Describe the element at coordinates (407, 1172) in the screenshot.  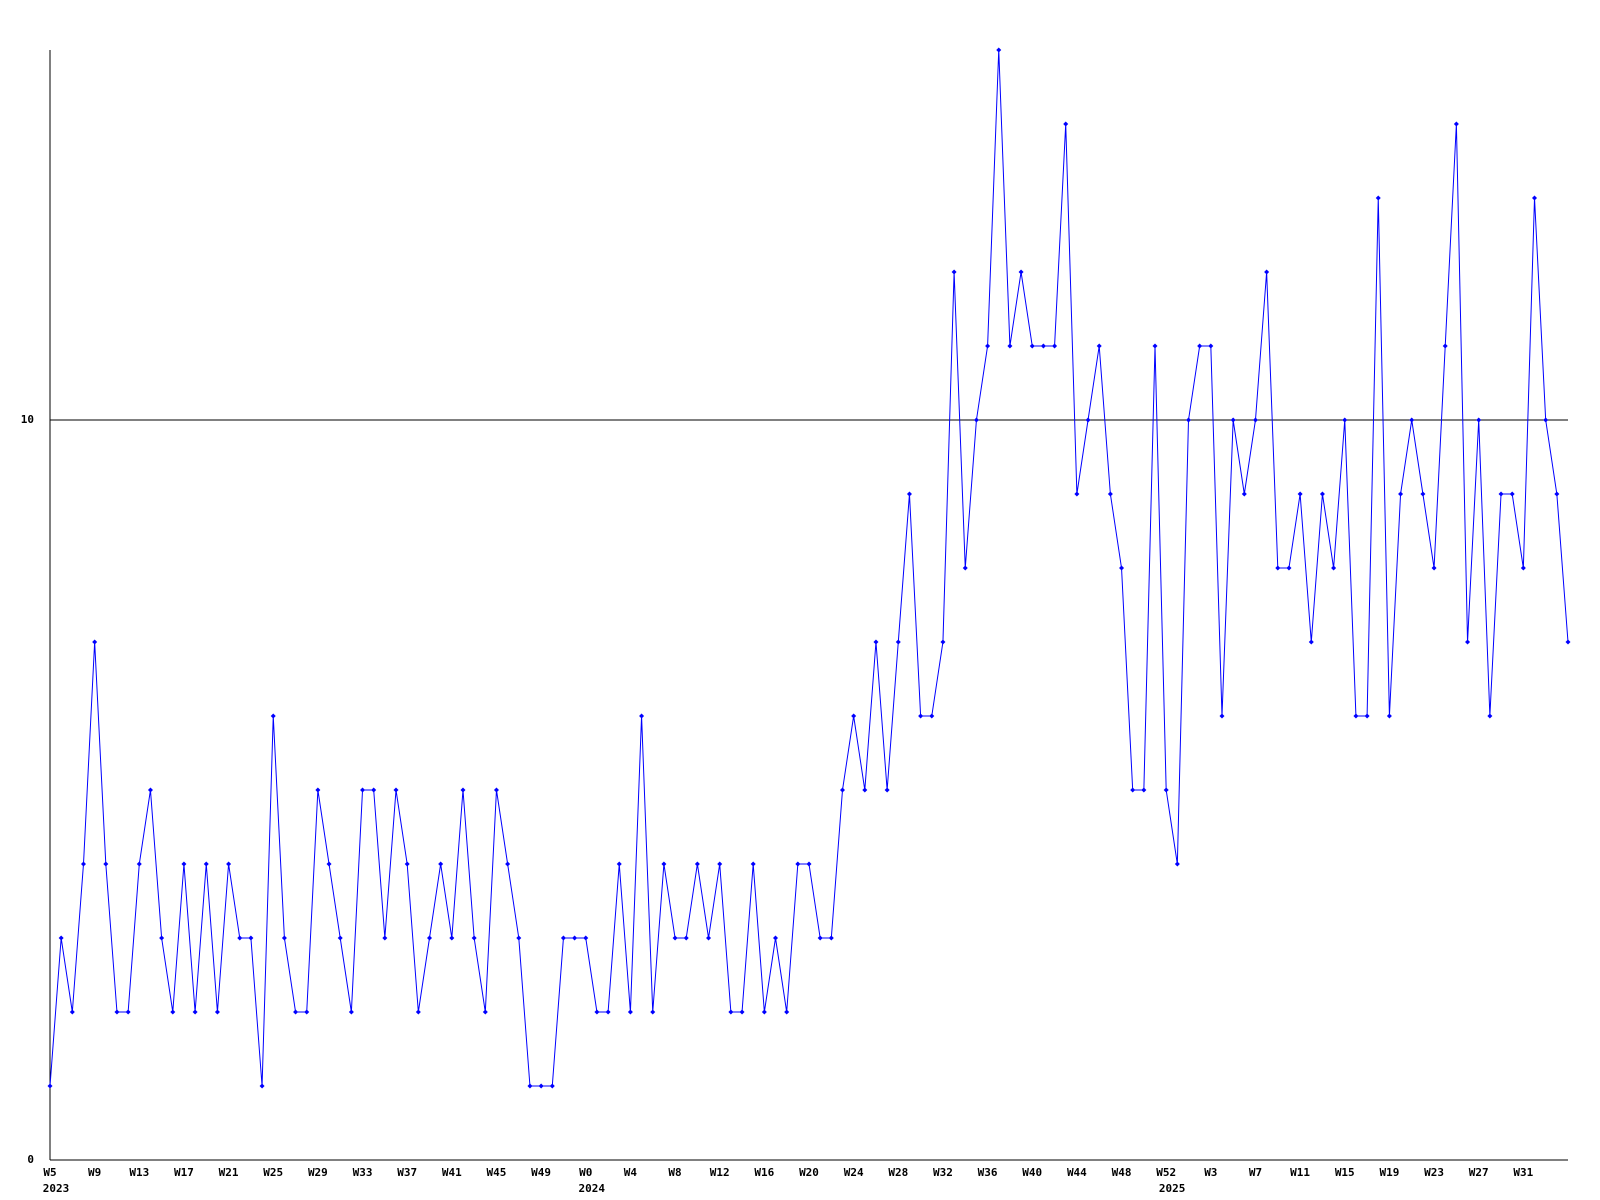
I see `x-tick-label: W37` at that location.